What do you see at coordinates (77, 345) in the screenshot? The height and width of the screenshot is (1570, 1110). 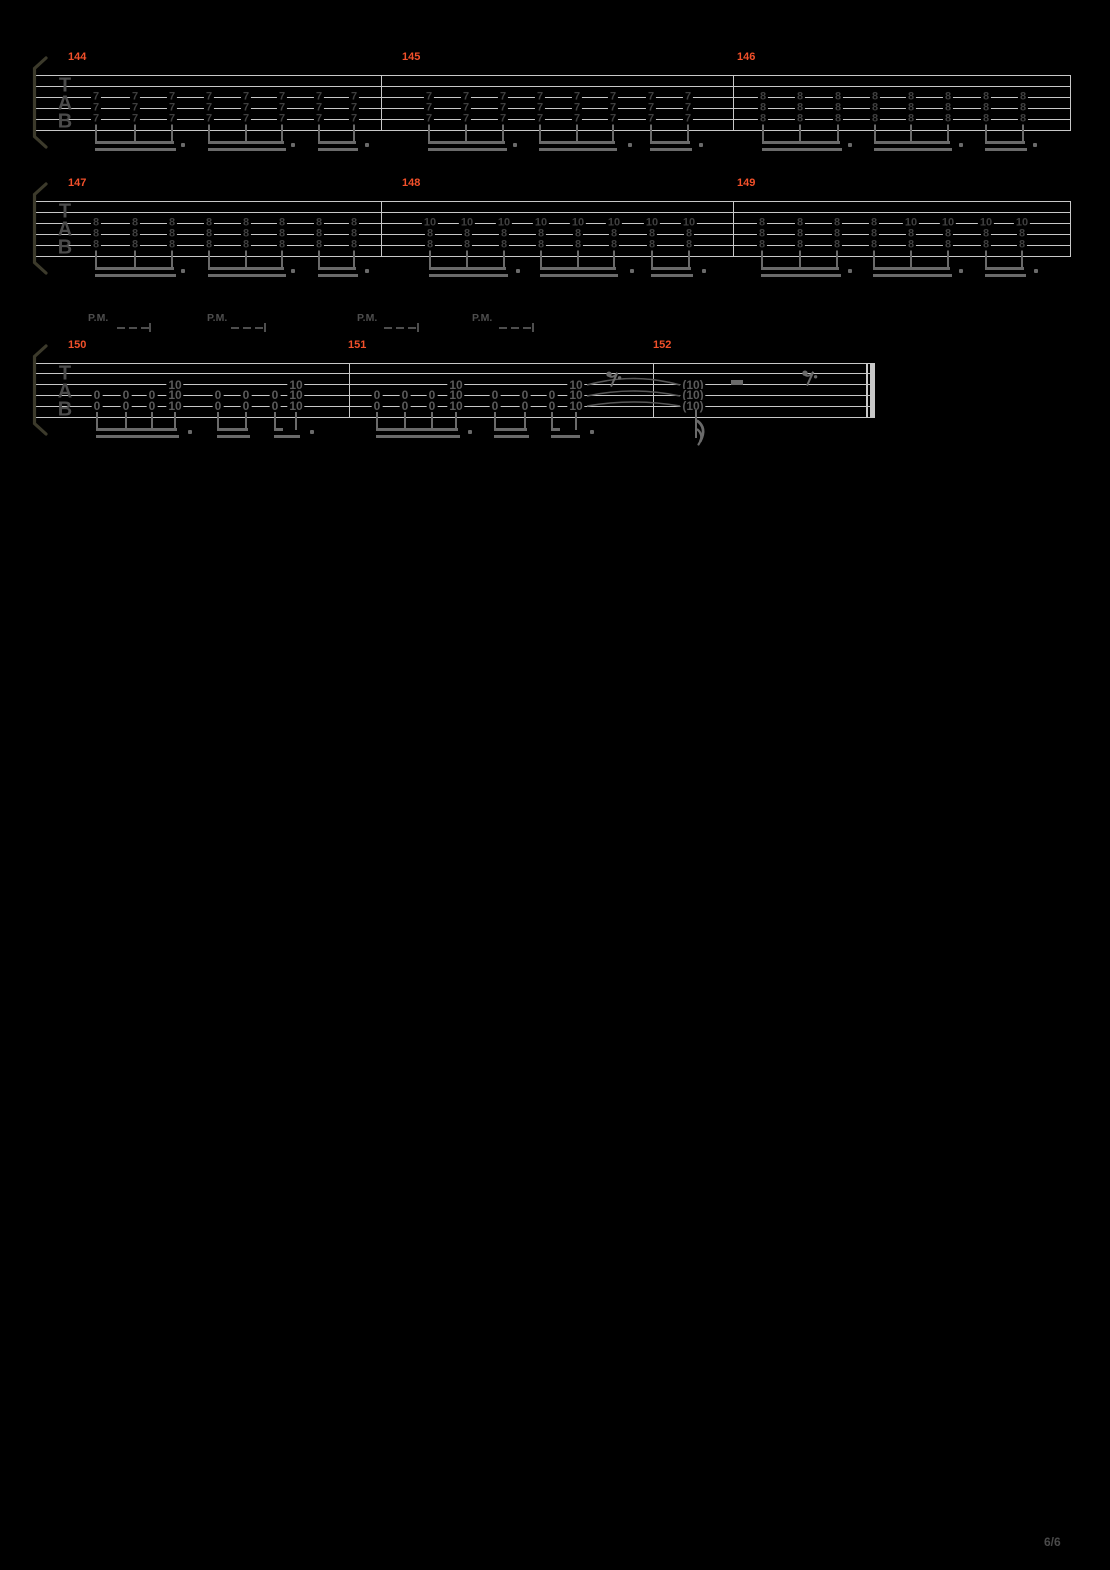 I see `measure-number: 150` at bounding box center [77, 345].